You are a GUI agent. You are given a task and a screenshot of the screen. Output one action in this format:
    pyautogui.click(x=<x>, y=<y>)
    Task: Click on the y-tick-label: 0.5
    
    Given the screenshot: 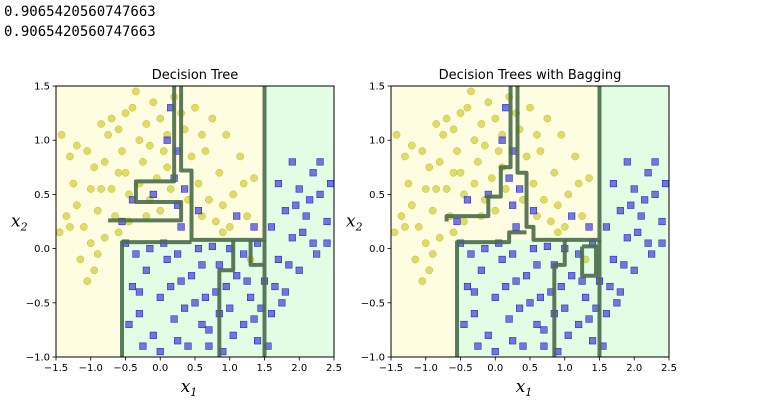 What is the action you would take?
    pyautogui.click(x=42, y=195)
    